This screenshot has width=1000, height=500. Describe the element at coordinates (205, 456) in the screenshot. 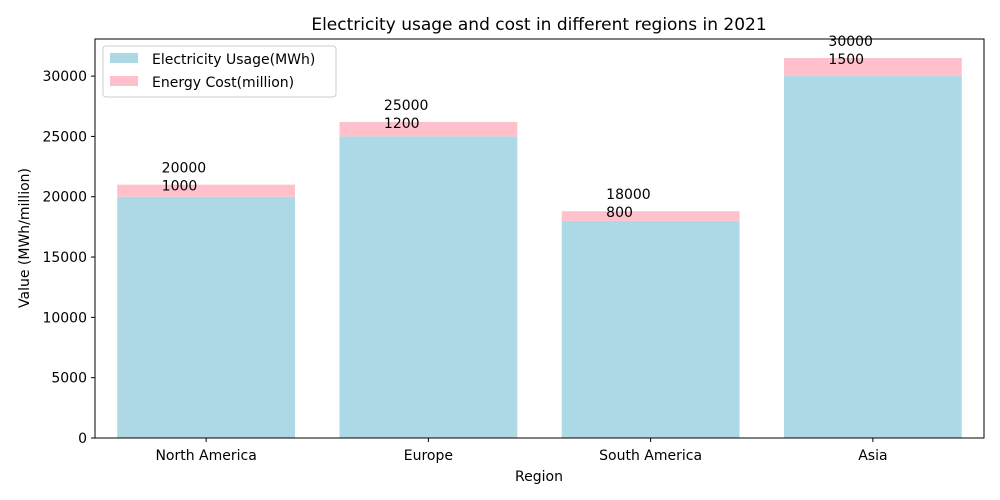

I see `x-tick-label: North America` at that location.